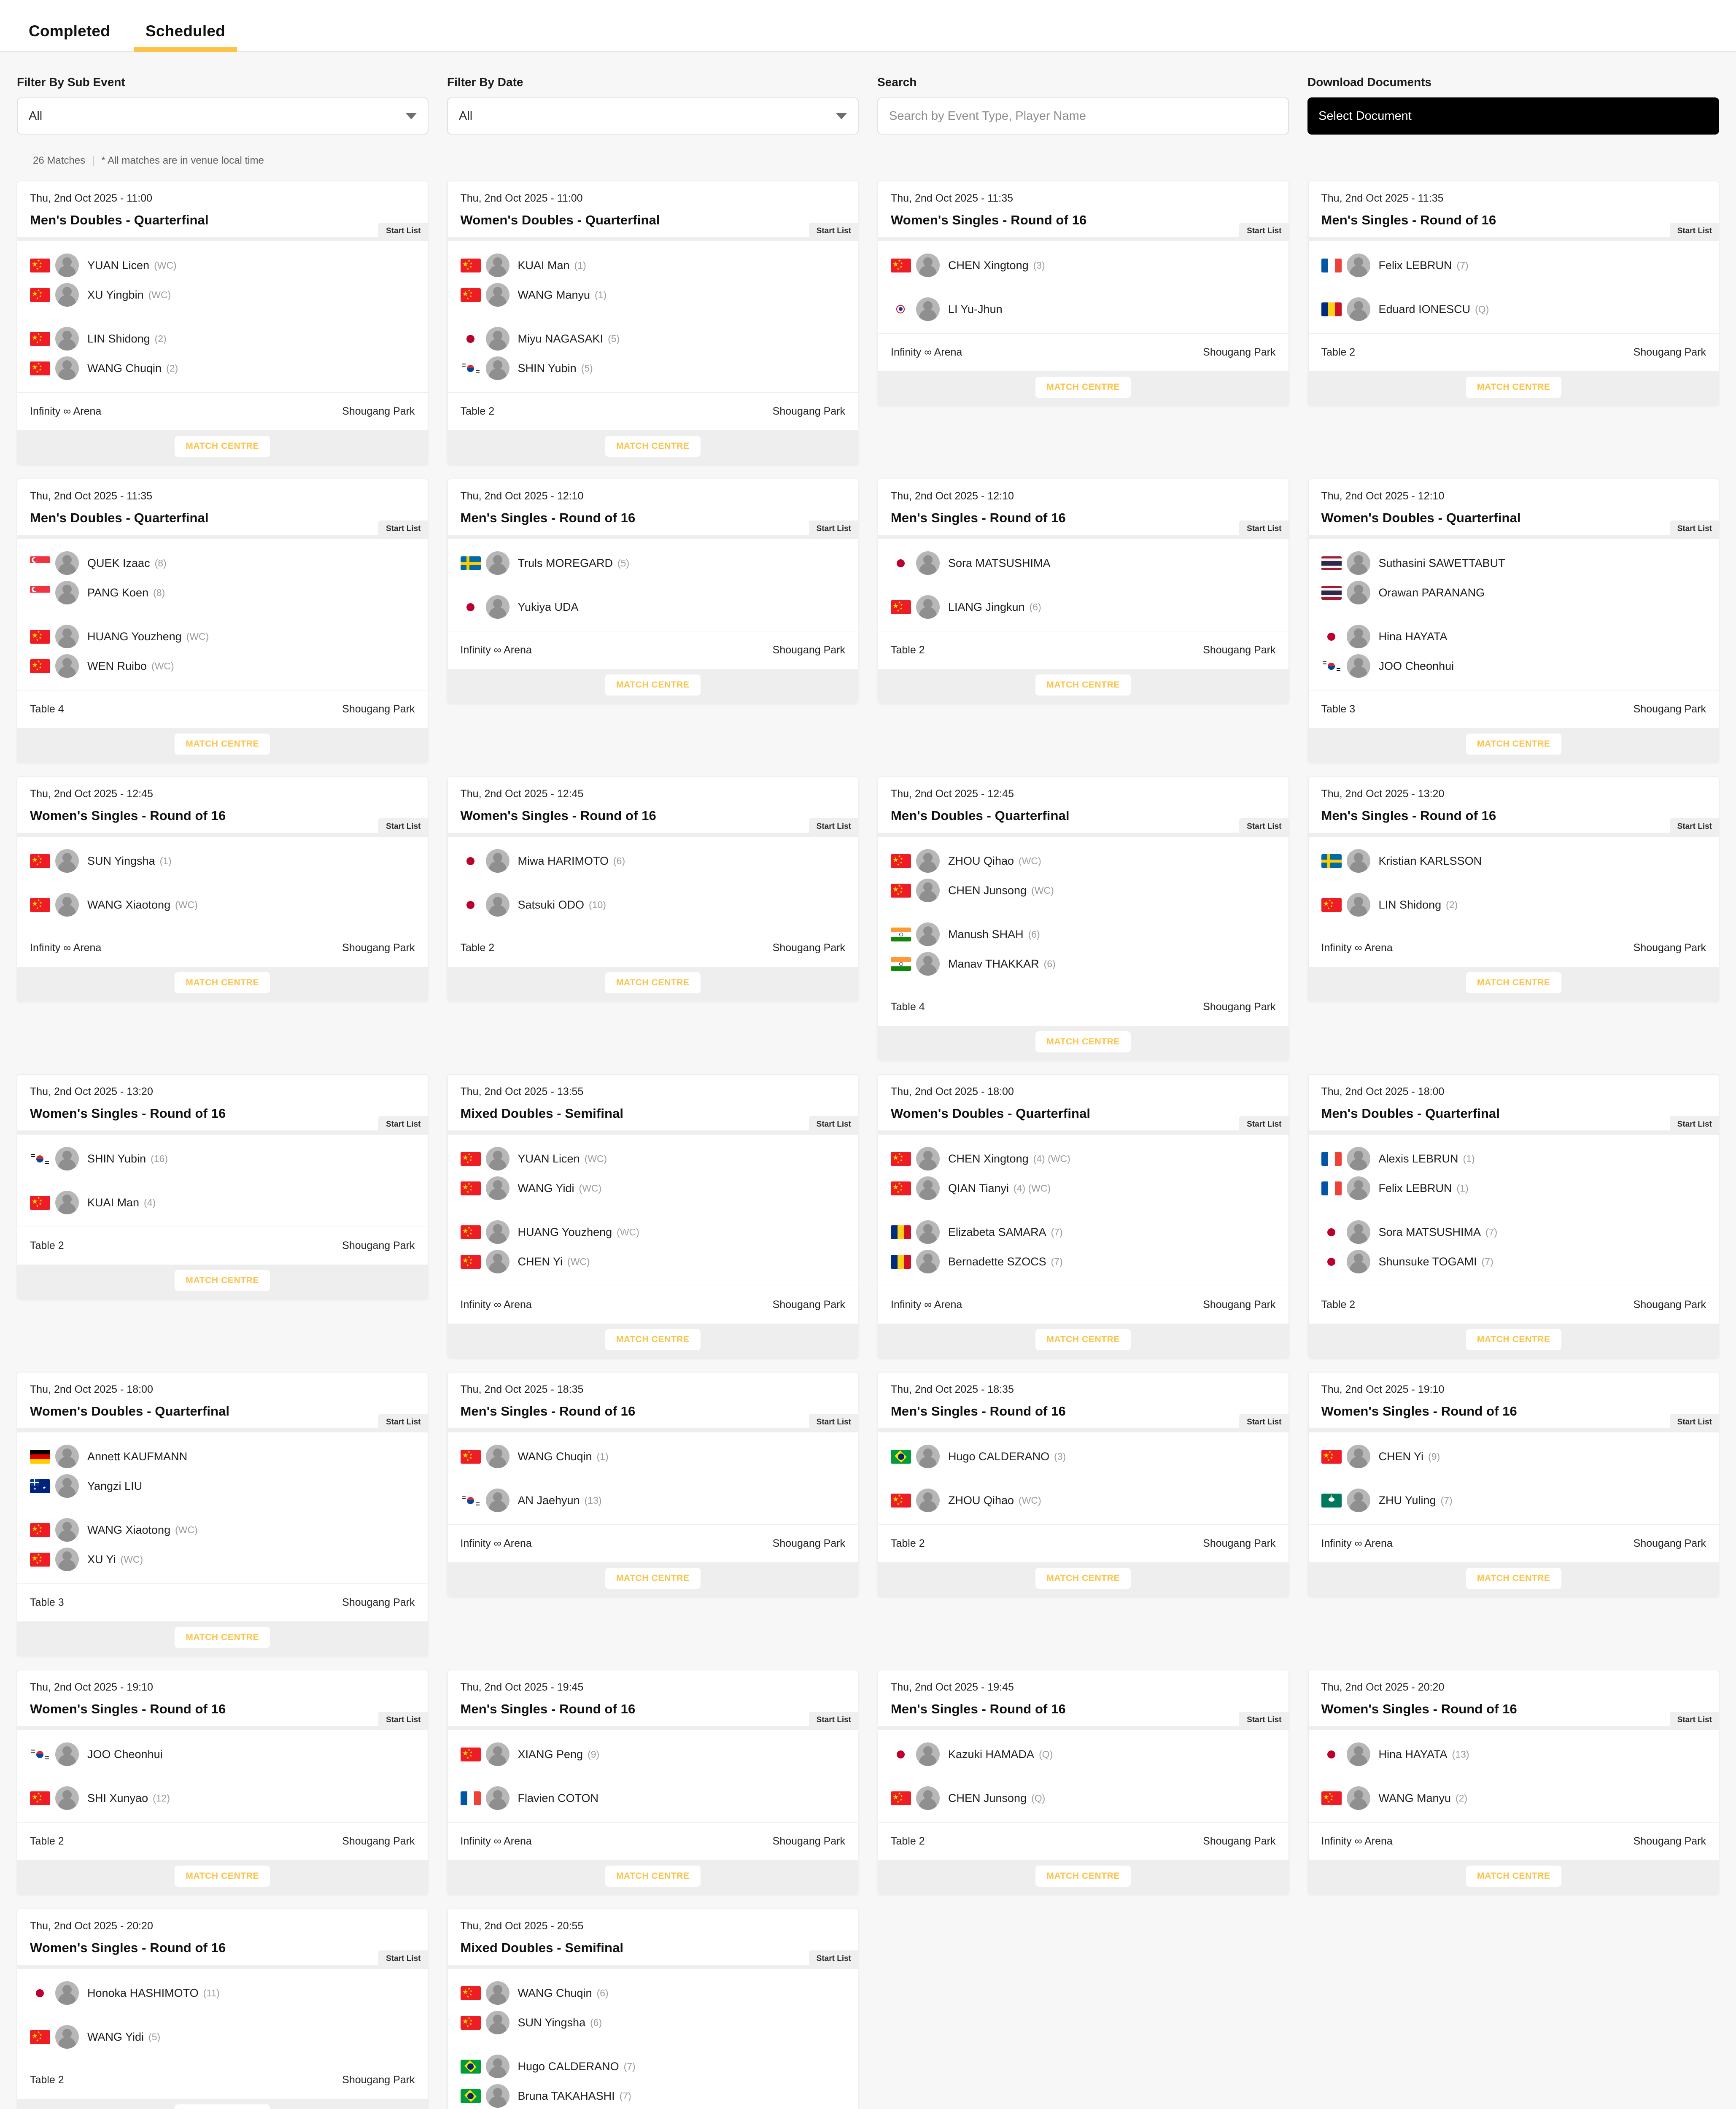  Describe the element at coordinates (653, 1754) in the screenshot. I see `player-row: ★ ★ ★ ★ ★ XIANG Peng (9)` at that location.